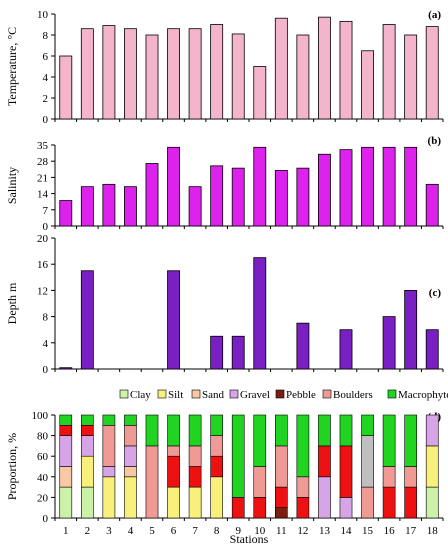  I want to click on y-tick-label: 7, so click(46, 211).